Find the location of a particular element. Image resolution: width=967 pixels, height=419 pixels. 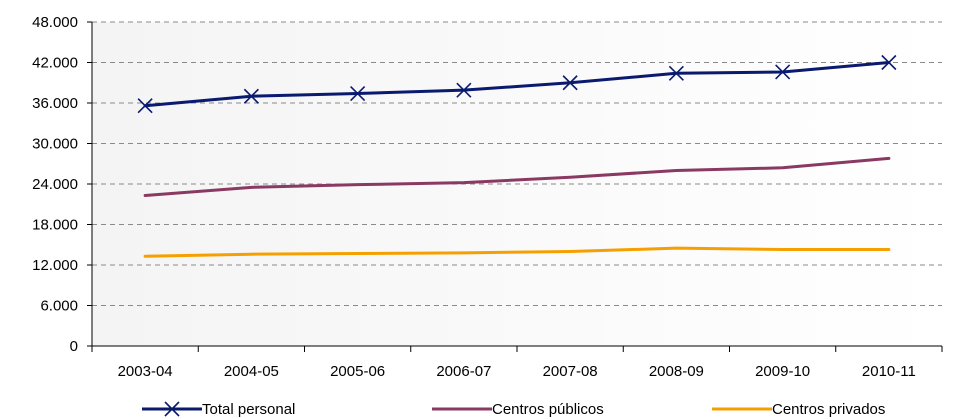

legend-item: Total personal is located at coordinates (218, 409).